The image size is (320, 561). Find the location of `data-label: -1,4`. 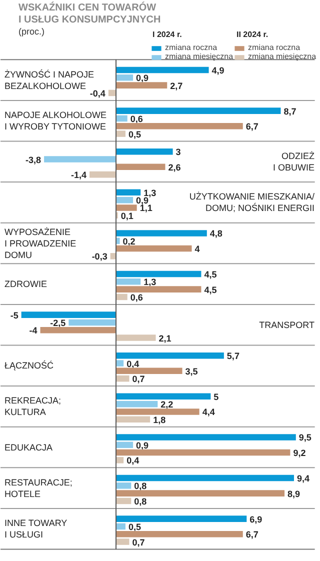

data-label: -1,4 is located at coordinates (78, 175).